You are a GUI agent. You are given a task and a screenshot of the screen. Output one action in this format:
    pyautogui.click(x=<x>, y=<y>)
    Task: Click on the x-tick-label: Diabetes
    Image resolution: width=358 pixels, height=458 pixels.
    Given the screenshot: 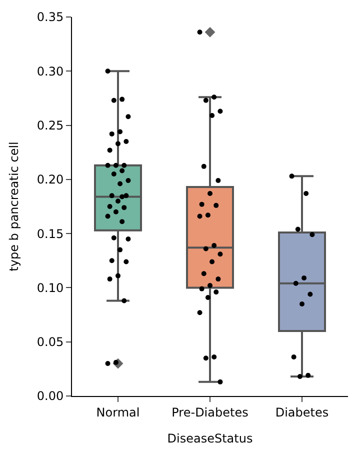 What is the action you would take?
    pyautogui.click(x=302, y=412)
    